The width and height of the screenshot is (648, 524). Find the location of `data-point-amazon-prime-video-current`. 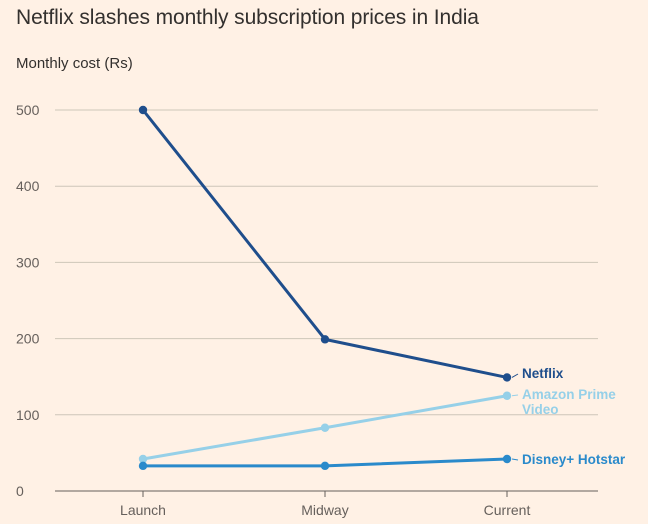

data-point-amazon-prime-video-current is located at coordinates (507, 395).